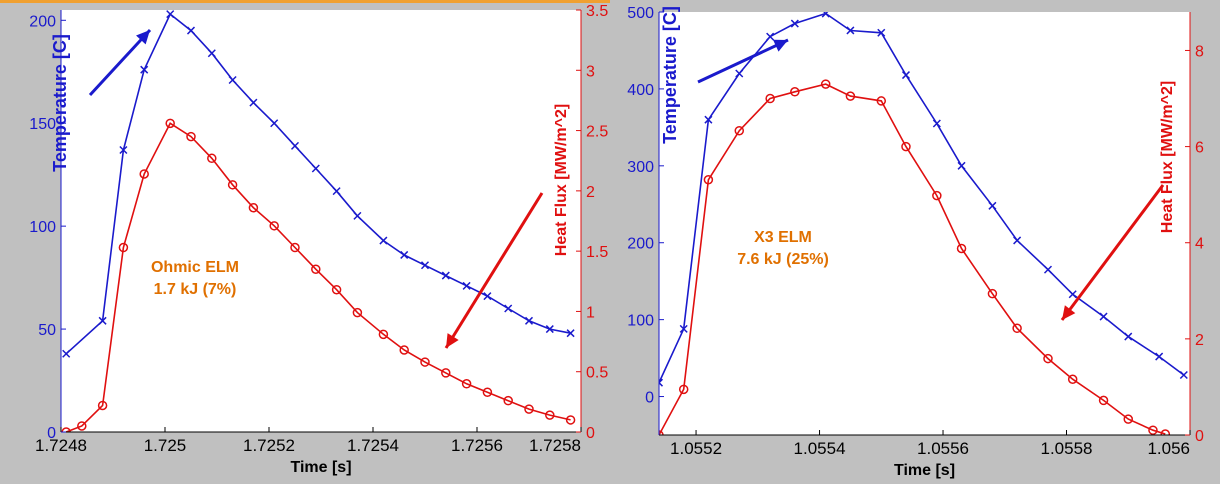  I want to click on panel-2-temperature-axis-label: Temperature [C], so click(670, 75).